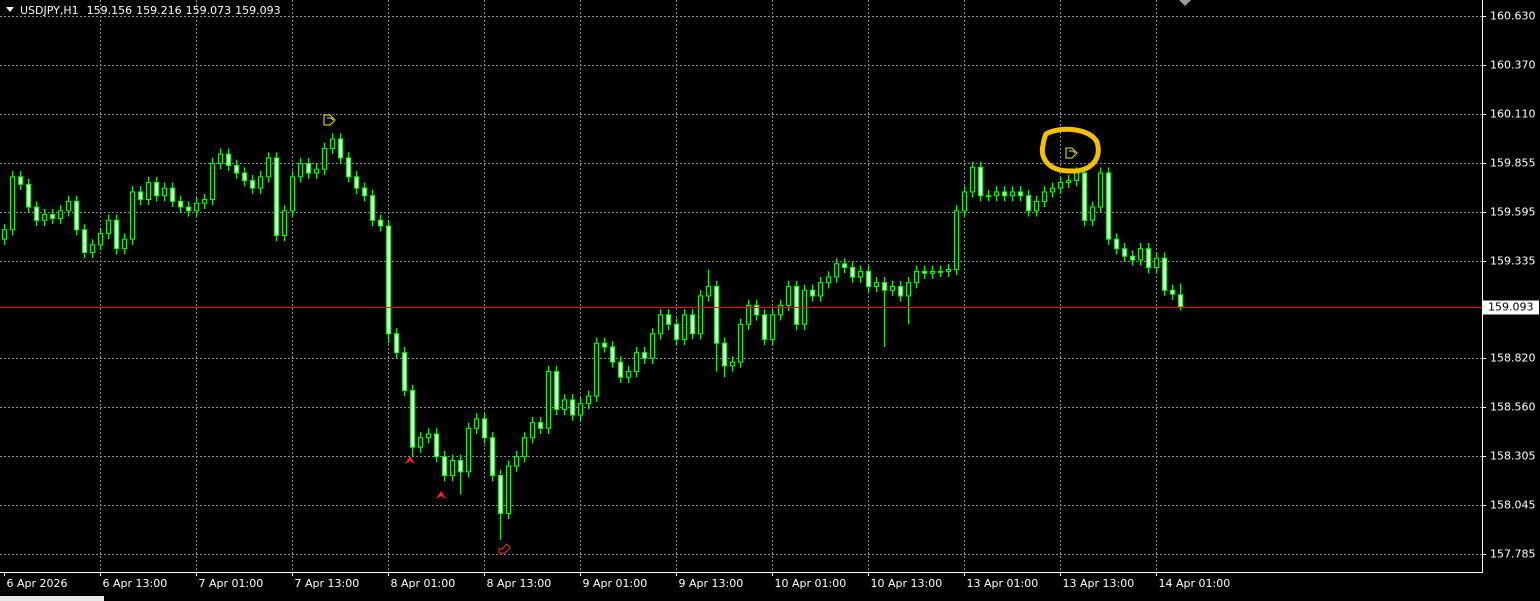 This screenshot has width=1540, height=601. What do you see at coordinates (258, 10) in the screenshot?
I see `header-close: 159.093` at bounding box center [258, 10].